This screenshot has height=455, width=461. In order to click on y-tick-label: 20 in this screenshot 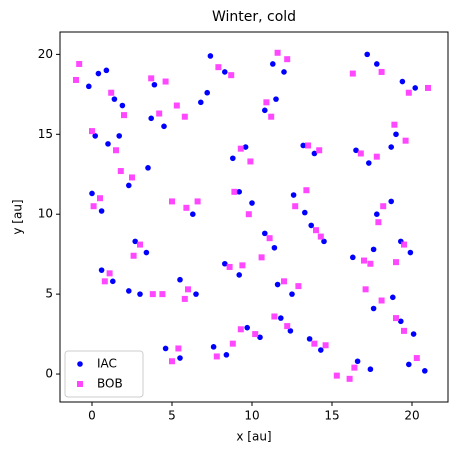, I will do `click(45, 54)`.